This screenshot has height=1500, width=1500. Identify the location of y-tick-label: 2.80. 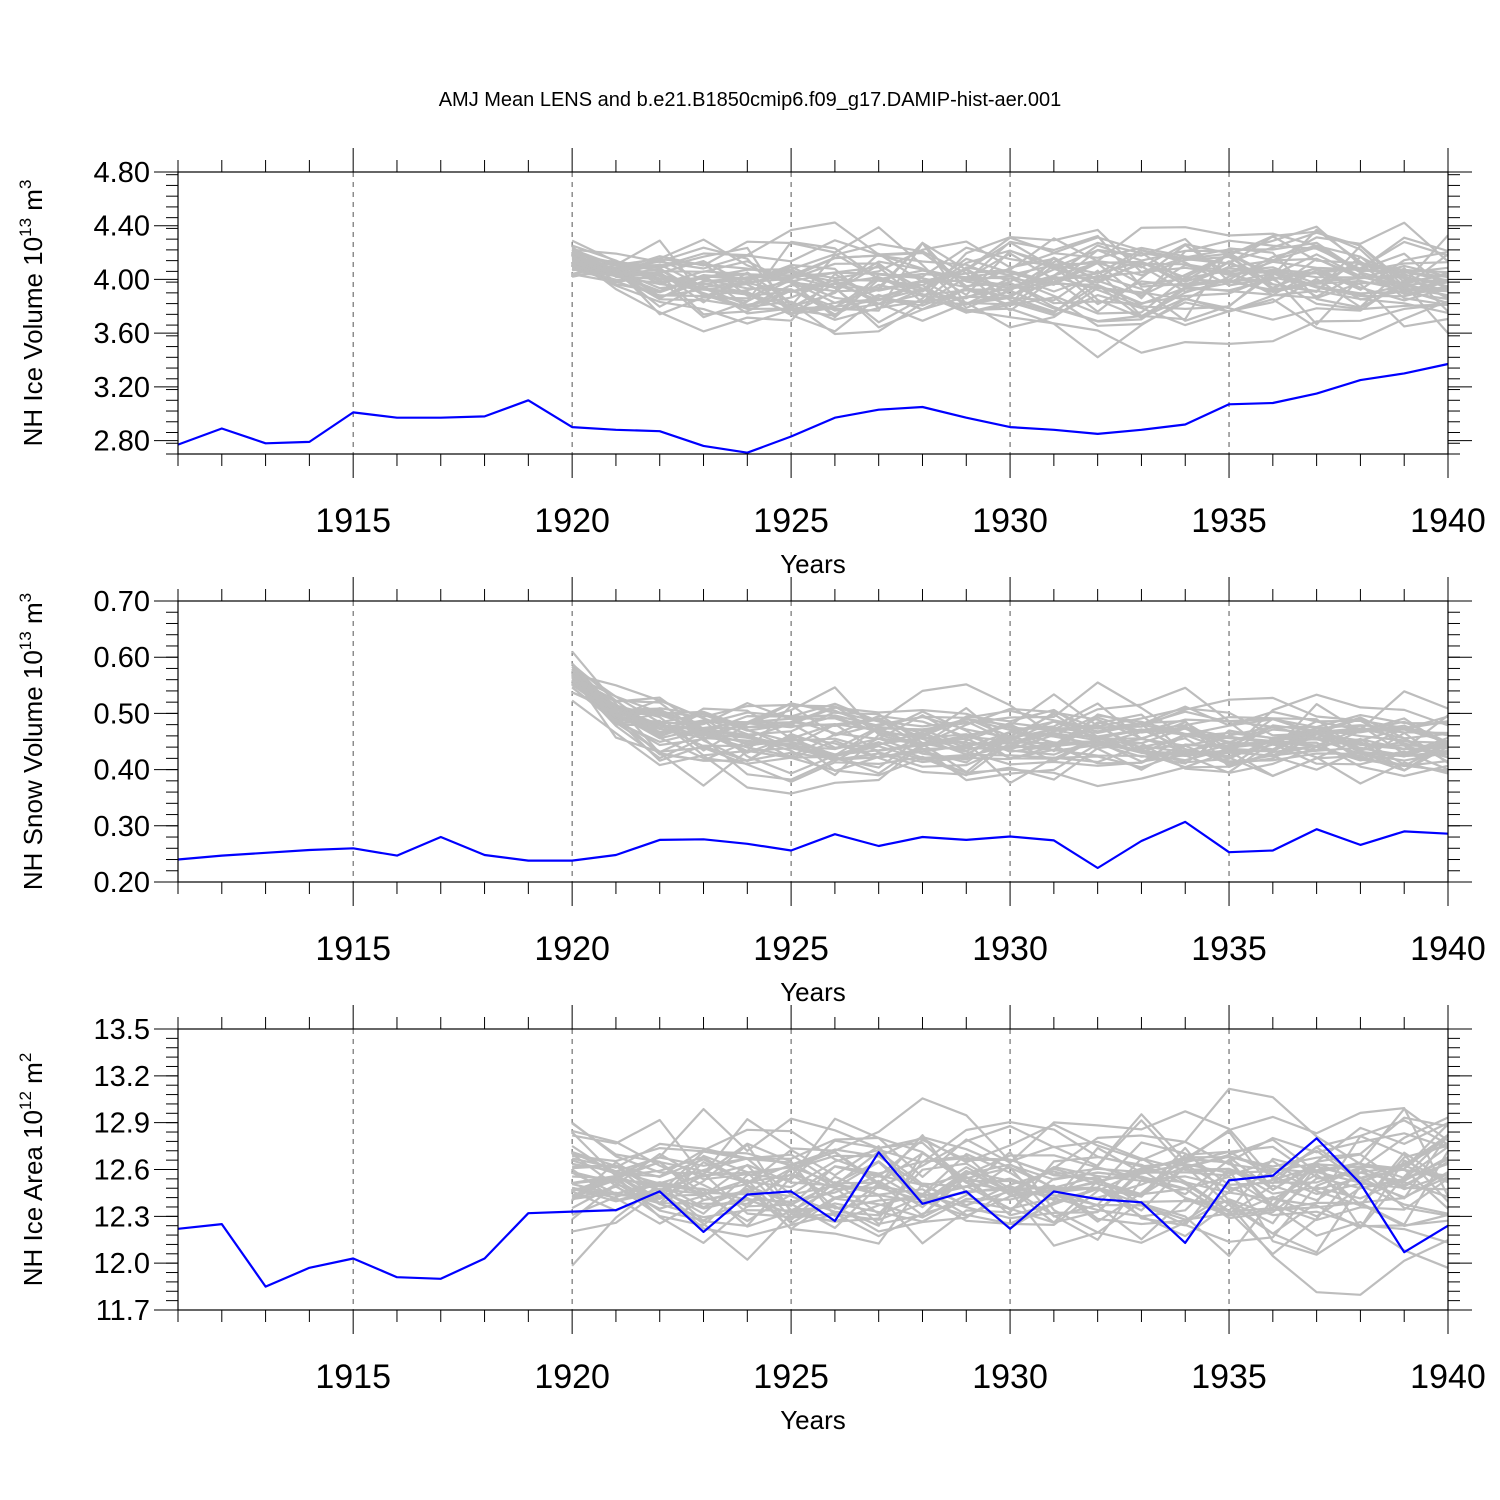
(122, 442).